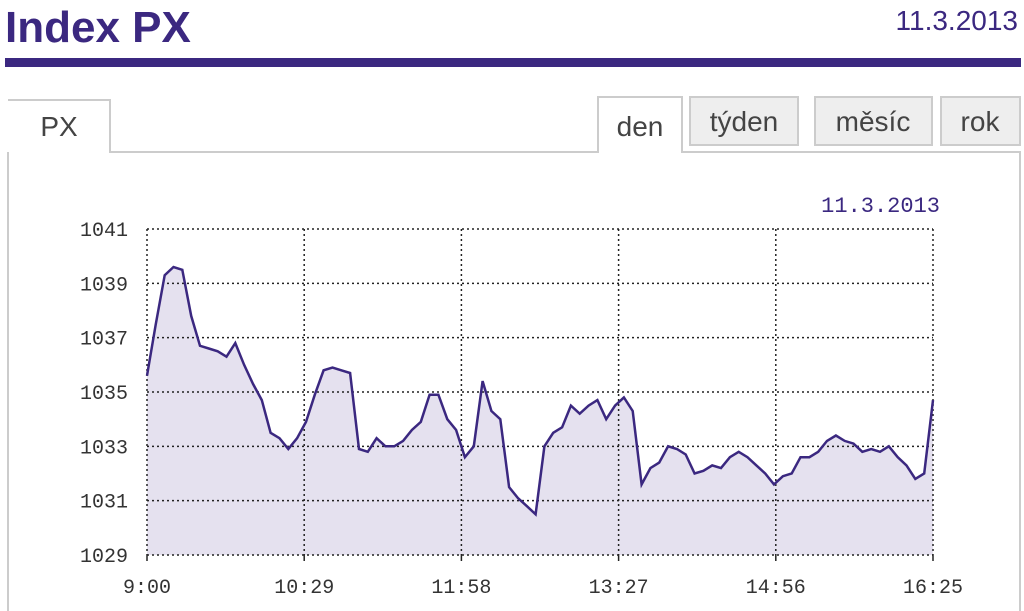  I want to click on x-tick-label: 16:25, so click(933, 588).